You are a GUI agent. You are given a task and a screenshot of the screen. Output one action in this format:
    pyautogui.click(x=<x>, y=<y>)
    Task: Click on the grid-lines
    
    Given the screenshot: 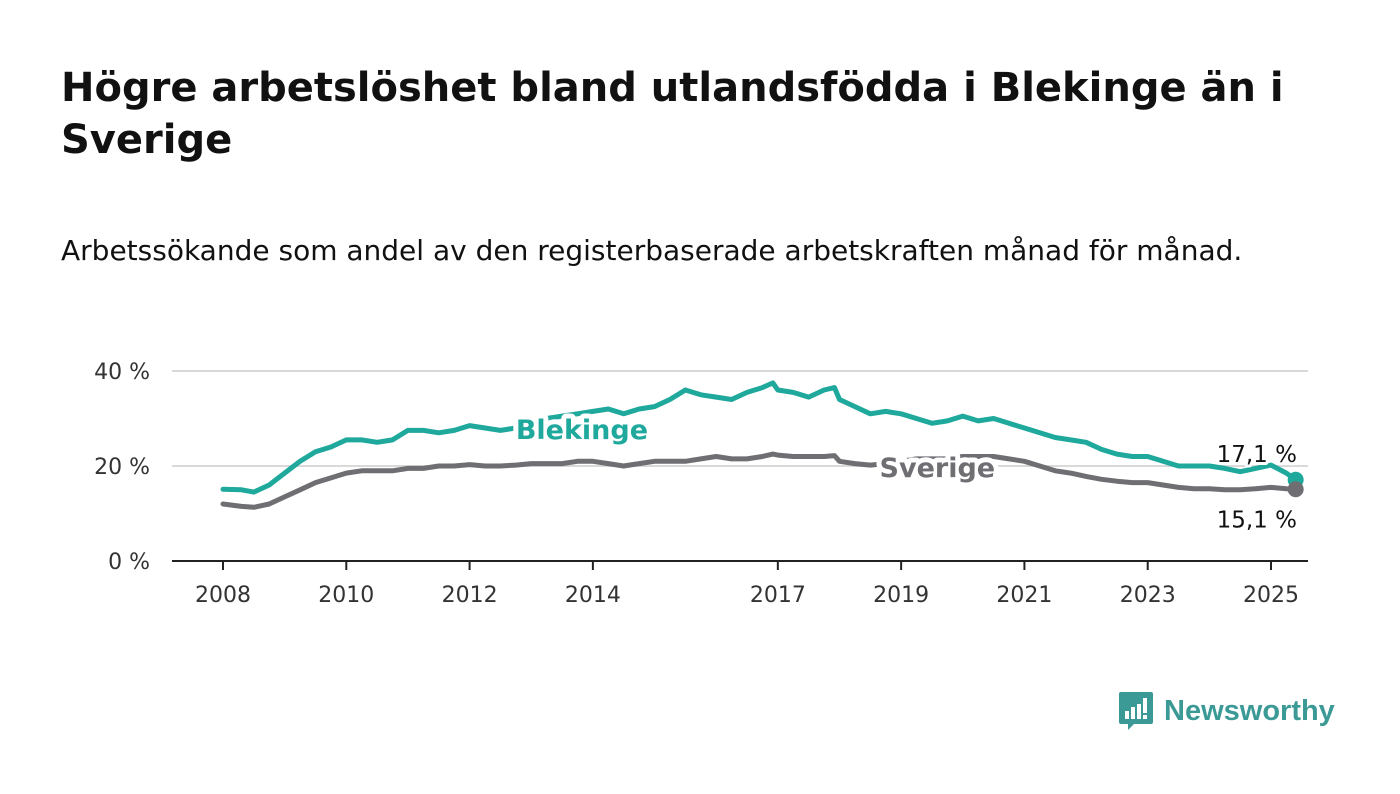 What is the action you would take?
    pyautogui.click(x=740, y=418)
    